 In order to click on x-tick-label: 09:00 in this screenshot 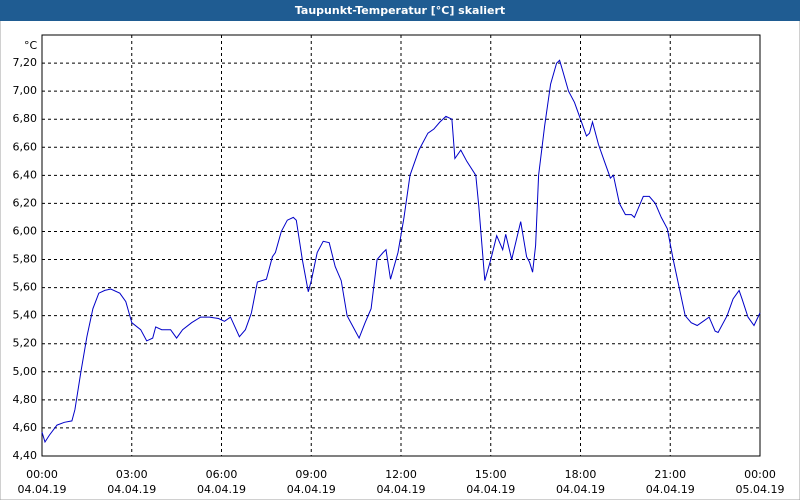, I will do `click(311, 474)`.